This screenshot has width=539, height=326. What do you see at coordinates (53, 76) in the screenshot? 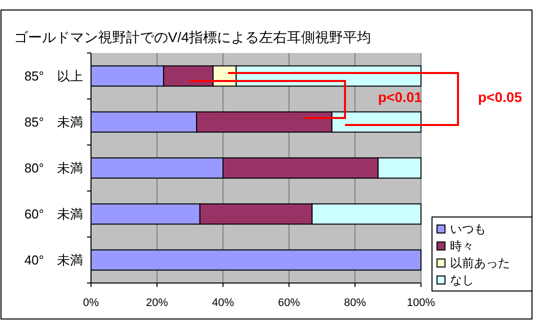
I see `y-tick-label: 85° 以上` at bounding box center [53, 76].